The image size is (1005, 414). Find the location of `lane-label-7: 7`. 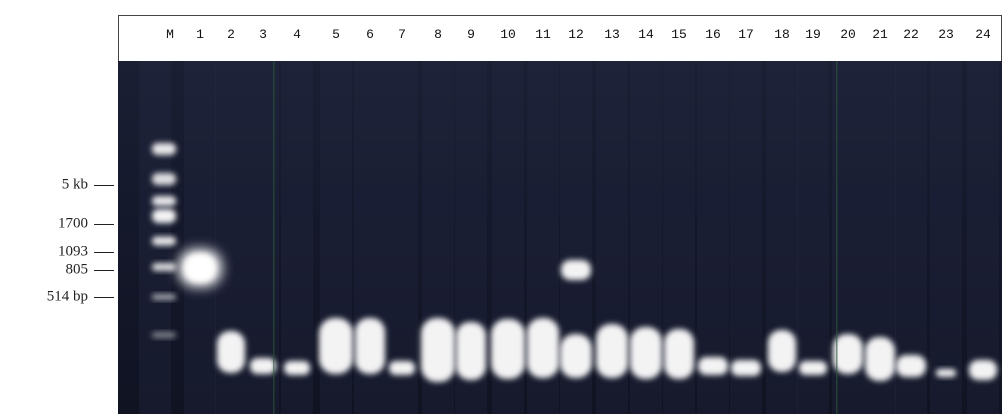

lane-label-7: 7 is located at coordinates (402, 34).